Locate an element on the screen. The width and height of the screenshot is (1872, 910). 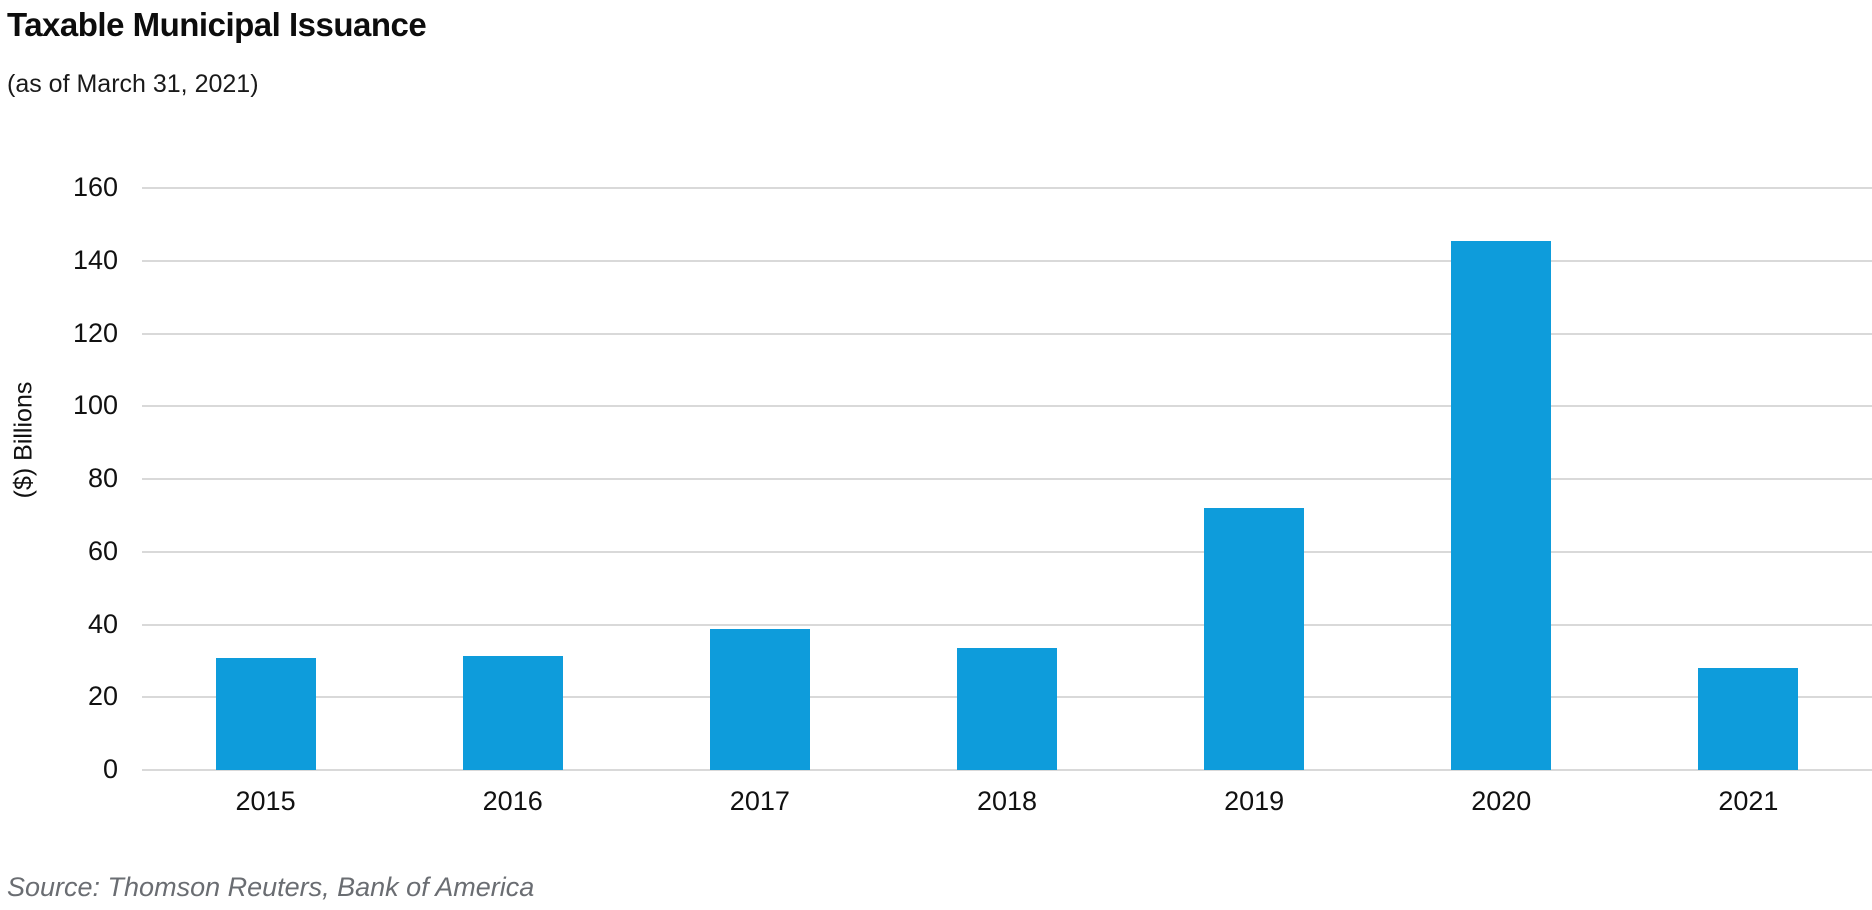
y-tick-label-40: 40 is located at coordinates (102, 623).